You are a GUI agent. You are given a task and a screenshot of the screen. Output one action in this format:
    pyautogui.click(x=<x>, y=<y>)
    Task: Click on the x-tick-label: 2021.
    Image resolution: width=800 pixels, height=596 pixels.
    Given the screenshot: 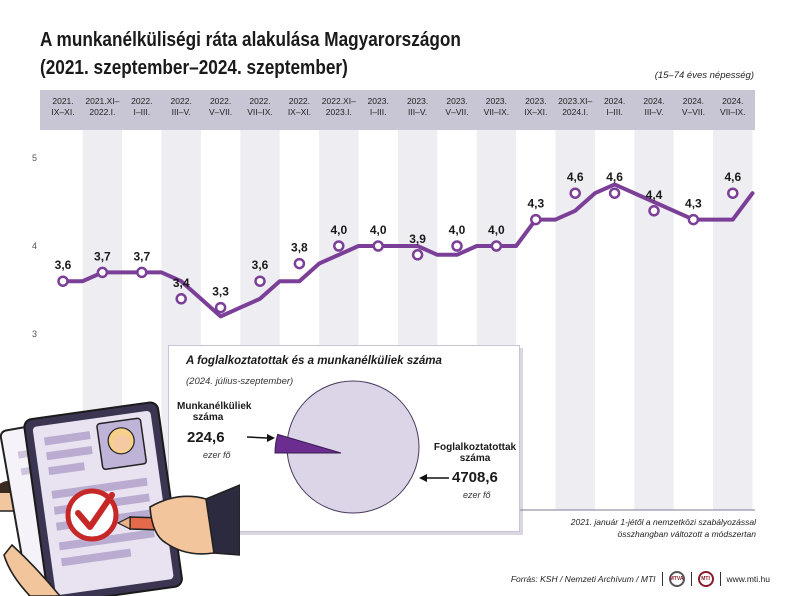 What is the action you would take?
    pyautogui.click(x=62, y=101)
    